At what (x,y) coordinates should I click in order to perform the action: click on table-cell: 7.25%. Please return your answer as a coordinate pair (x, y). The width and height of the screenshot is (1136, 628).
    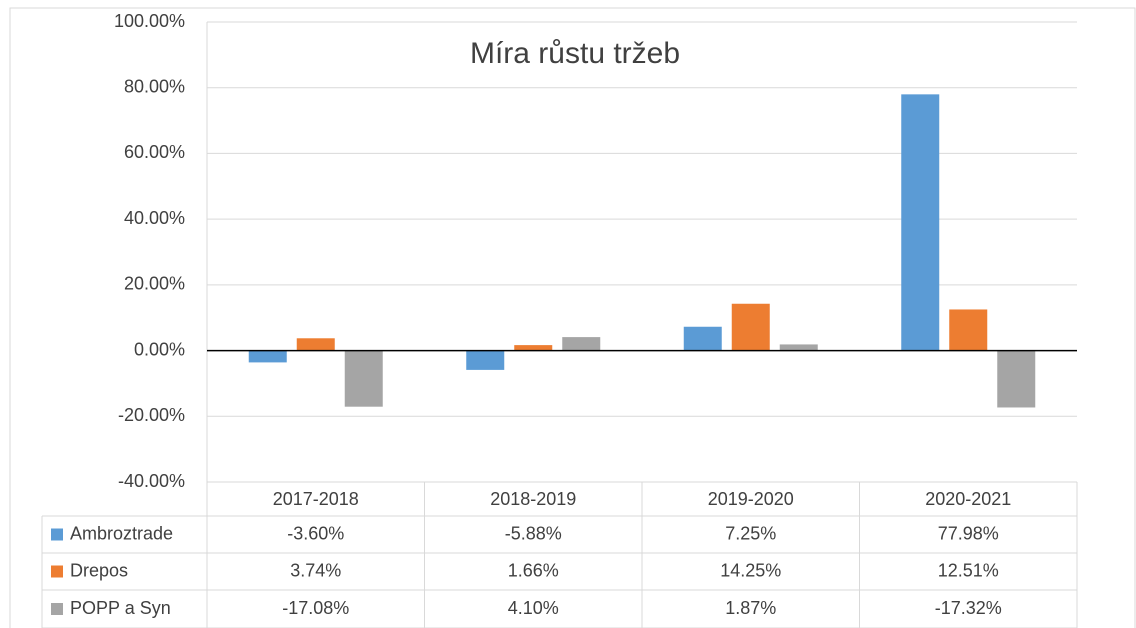
    Looking at the image, I should click on (750, 533).